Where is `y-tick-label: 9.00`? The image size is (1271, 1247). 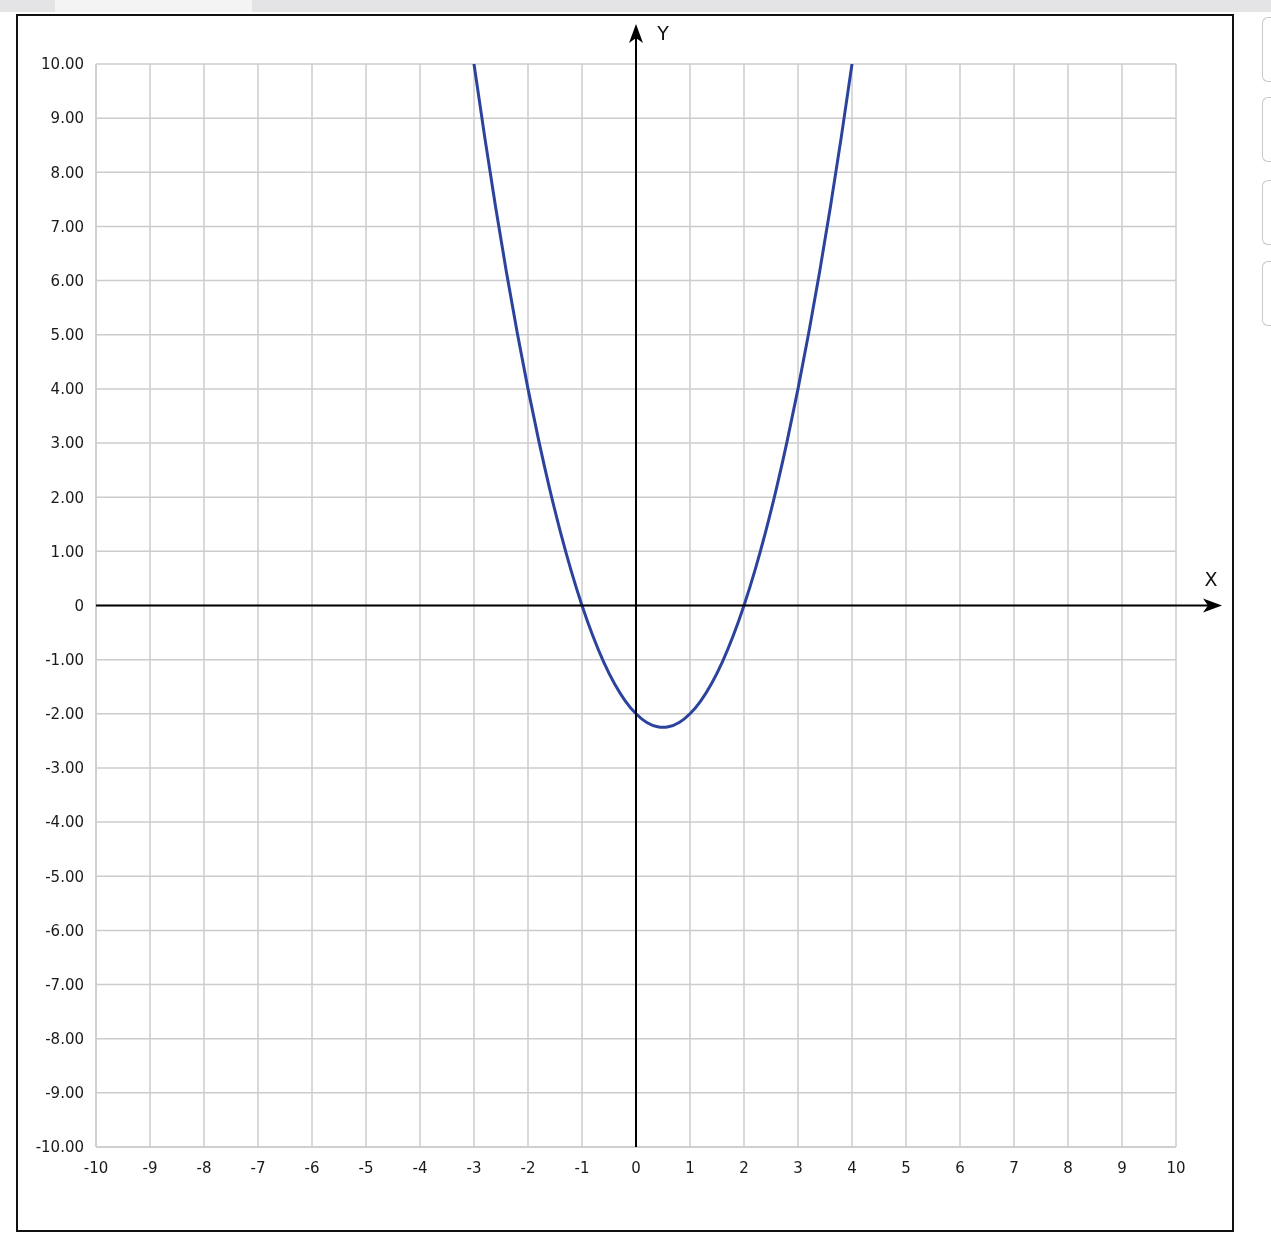 y-tick-label: 9.00 is located at coordinates (67, 118).